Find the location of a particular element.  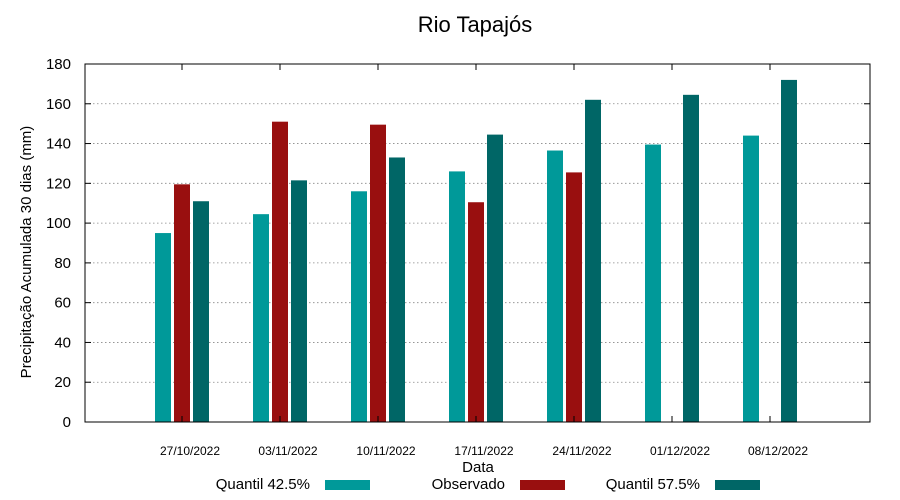

x-tick-label: 17/11/2022 is located at coordinates (483, 451).